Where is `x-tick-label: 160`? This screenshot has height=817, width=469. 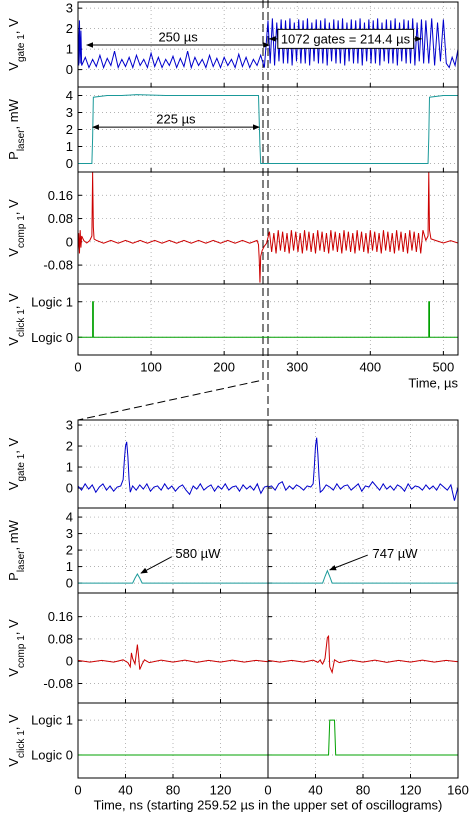 x-tick-label: 160 is located at coordinates (458, 790).